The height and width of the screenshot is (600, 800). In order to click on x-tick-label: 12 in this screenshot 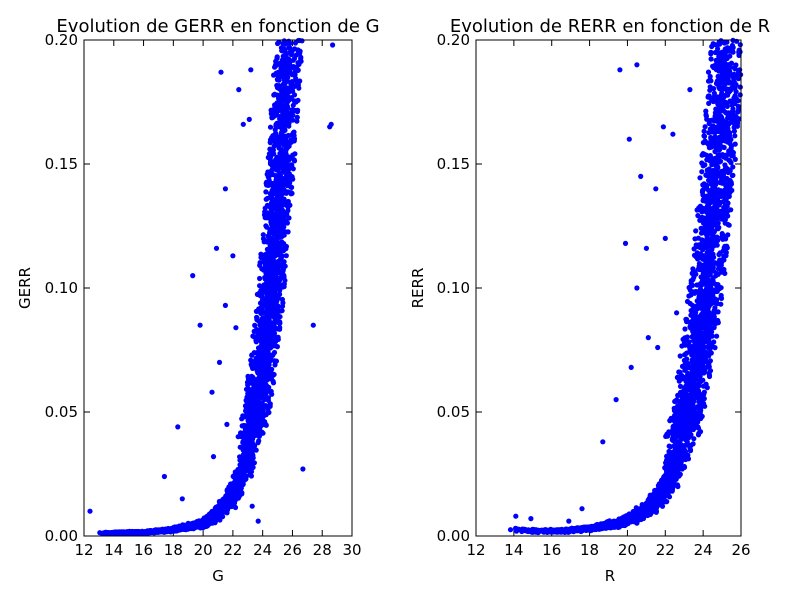, I will do `click(83, 550)`.